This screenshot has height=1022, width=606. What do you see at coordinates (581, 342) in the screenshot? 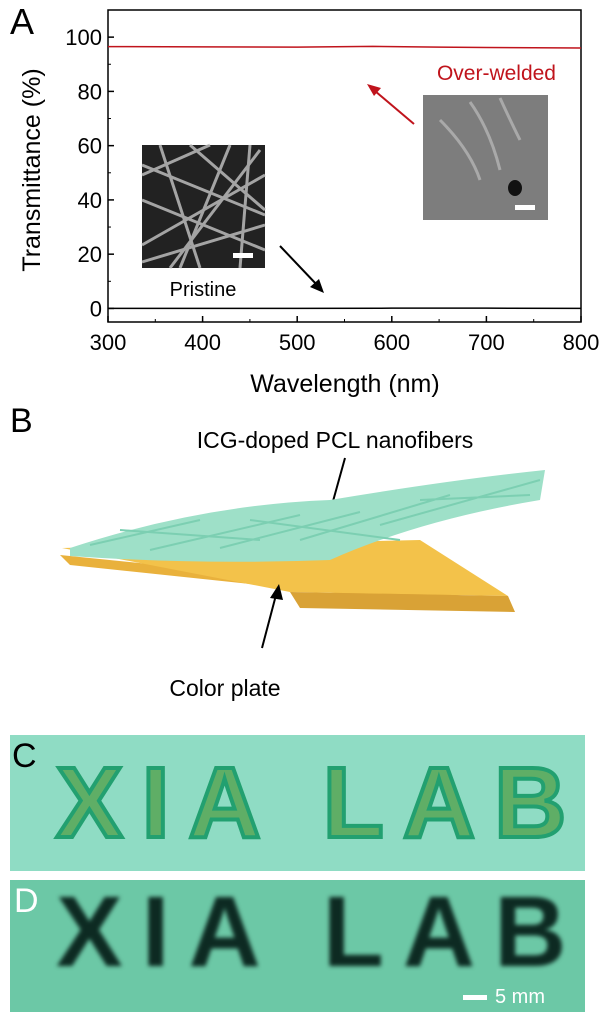
I see `x-tick-label: 800` at bounding box center [581, 342].